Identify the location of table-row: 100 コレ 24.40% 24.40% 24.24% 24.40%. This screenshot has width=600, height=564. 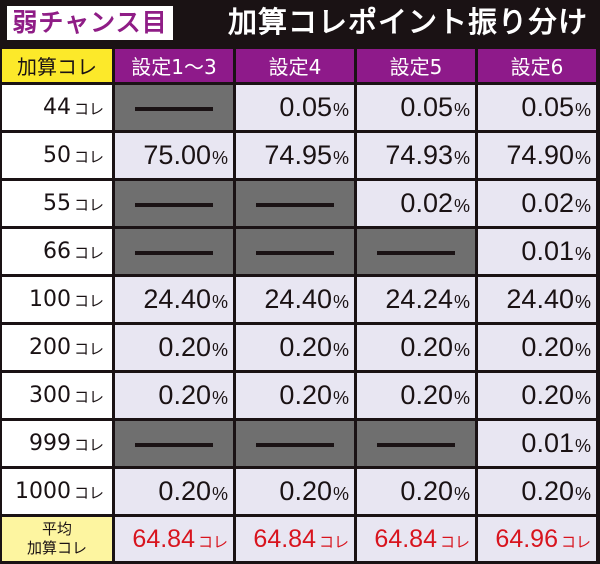
(299, 299).